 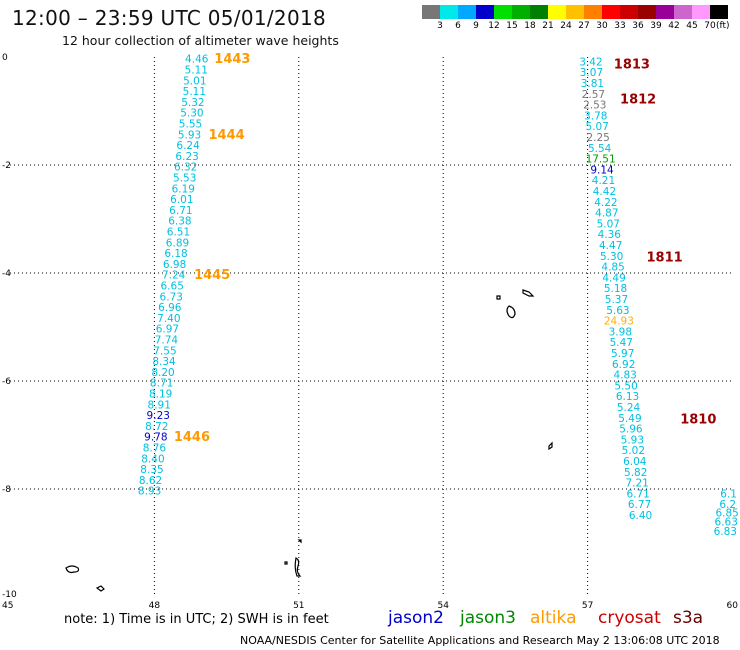 What do you see at coordinates (636, 484) in the screenshot?
I see `wave-height-reading: 7.21` at bounding box center [636, 484].